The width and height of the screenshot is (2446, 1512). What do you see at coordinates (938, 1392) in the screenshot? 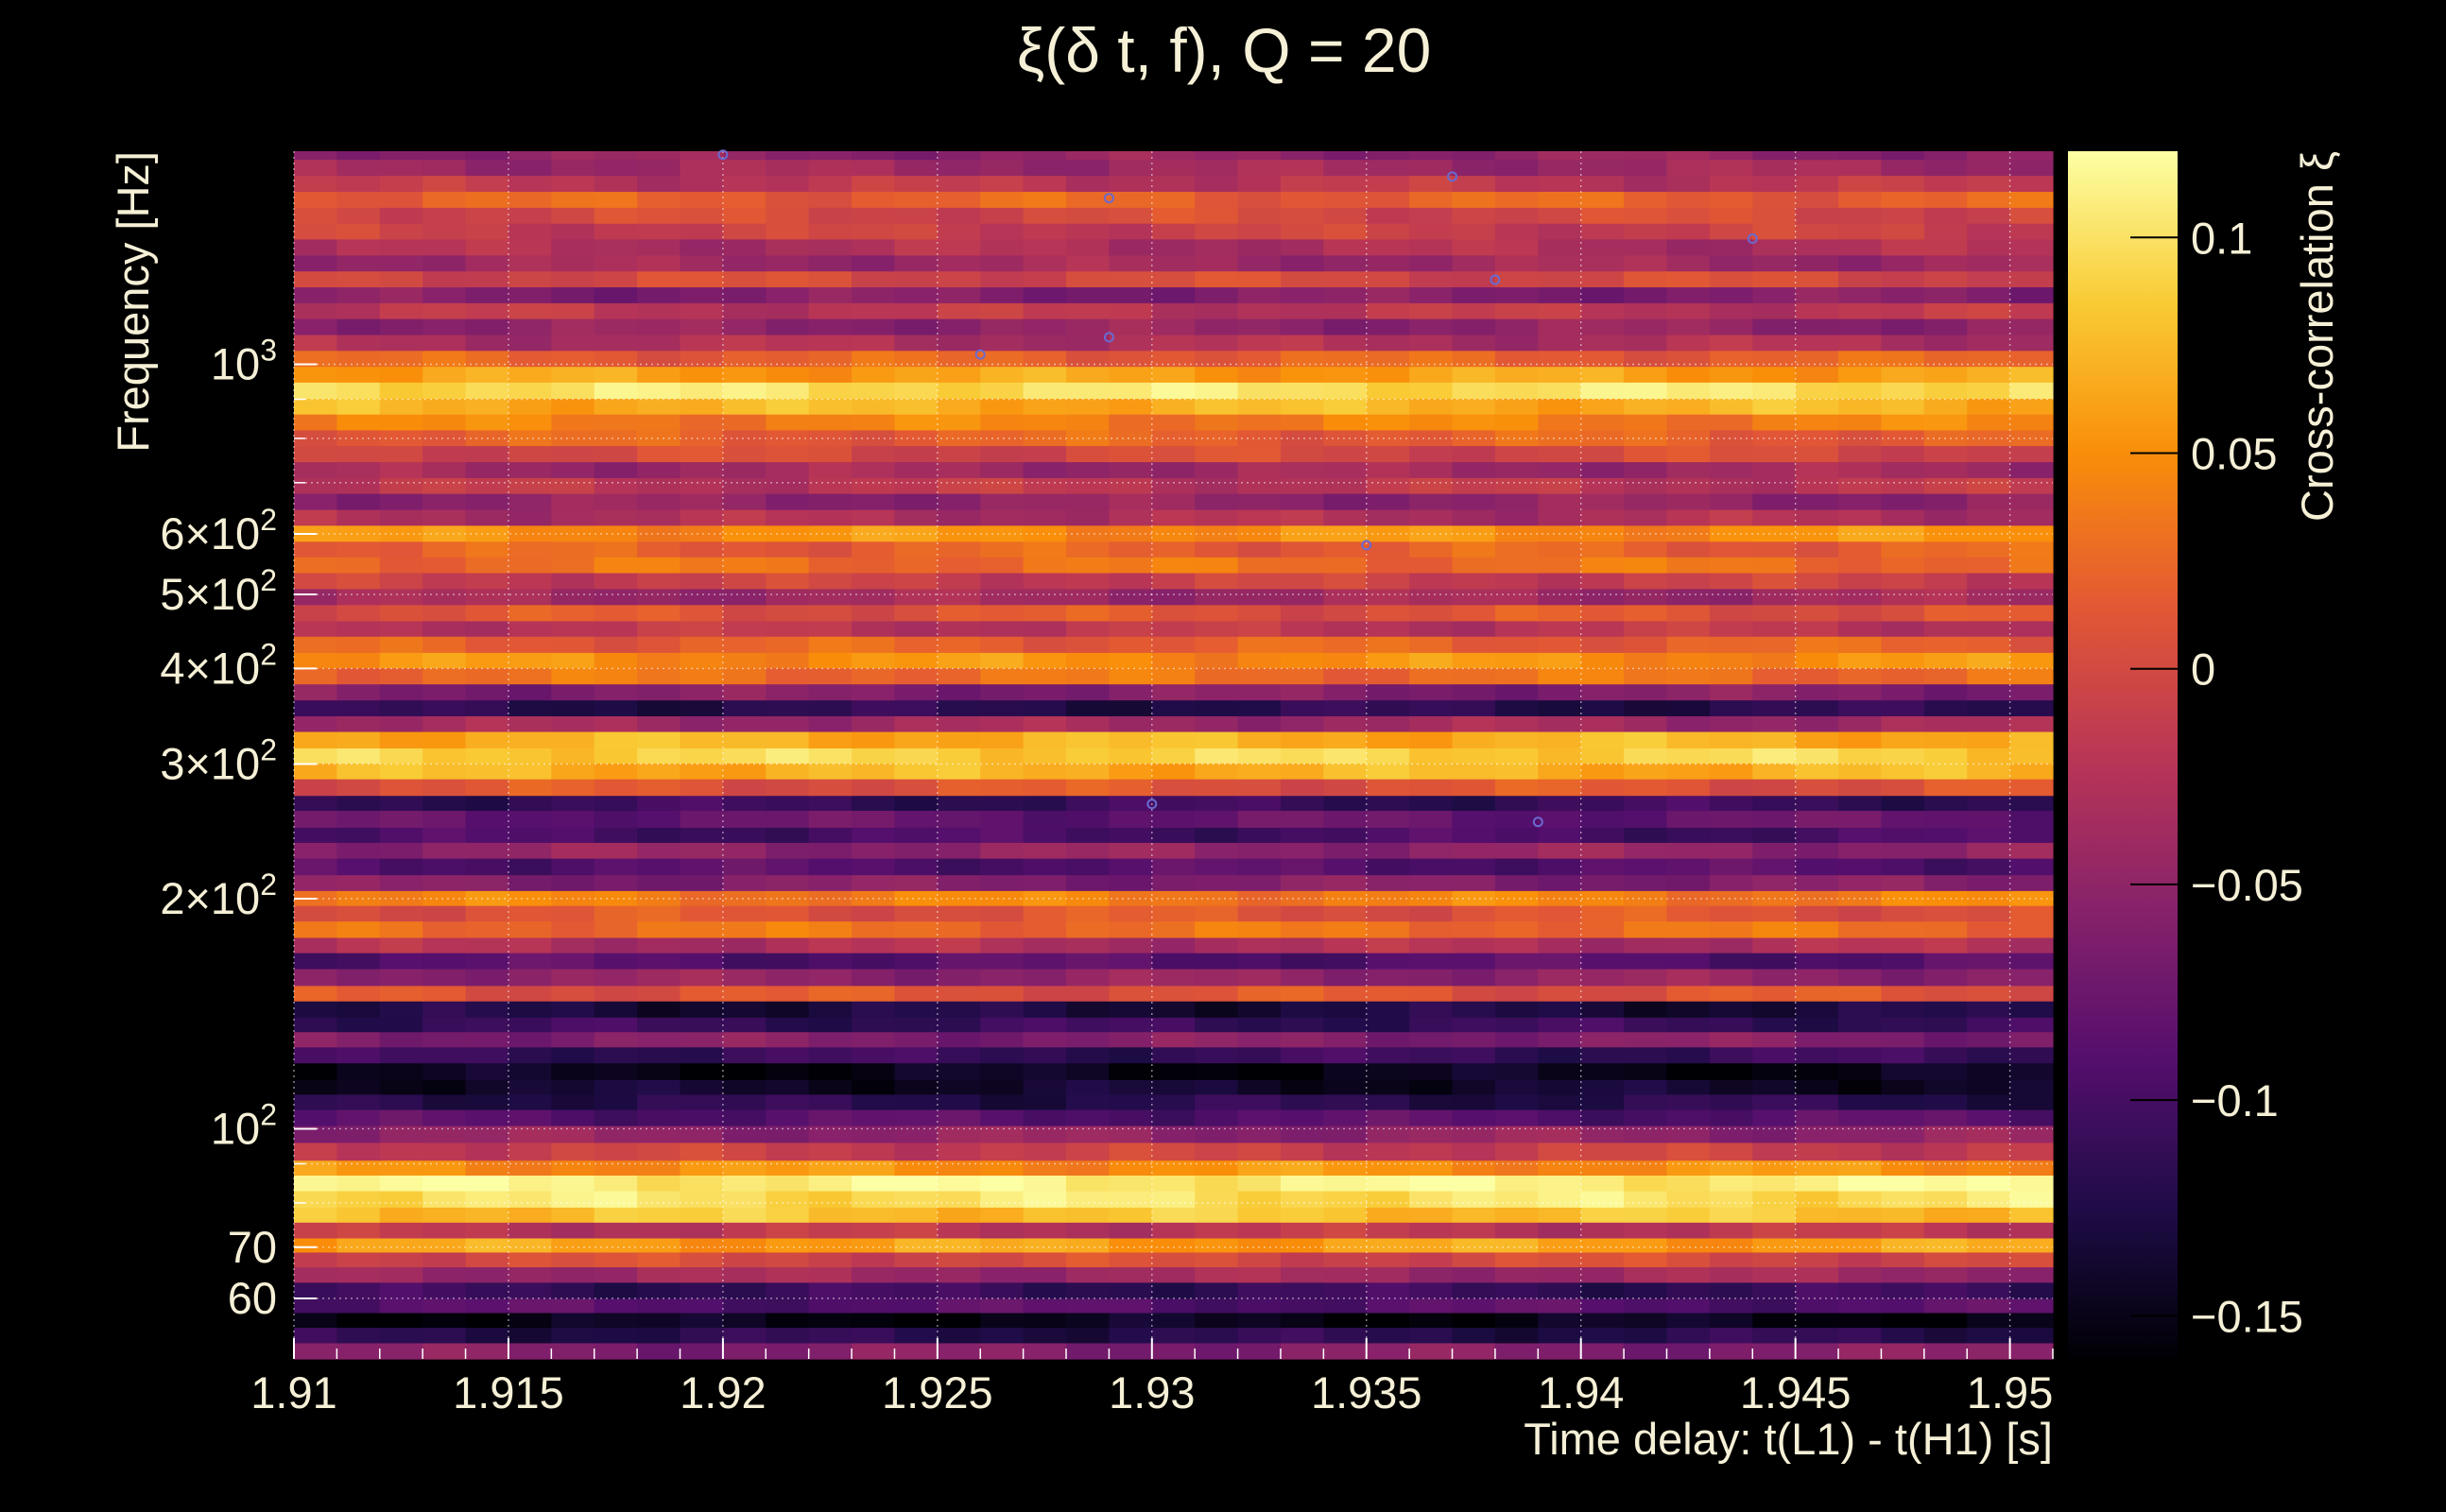
I see `x-tick-label: 1.925` at bounding box center [938, 1392].